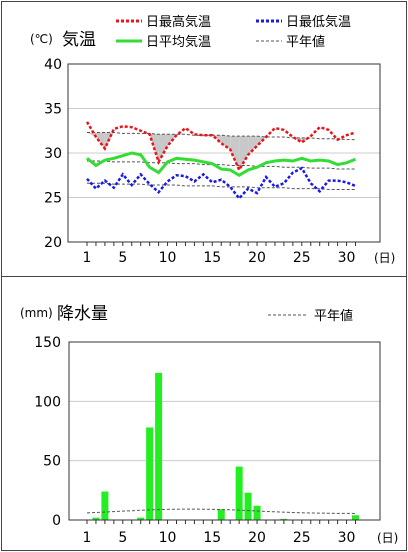 The image size is (408, 552). I want to click on temperature-y-tick-label: 25, so click(53, 199).